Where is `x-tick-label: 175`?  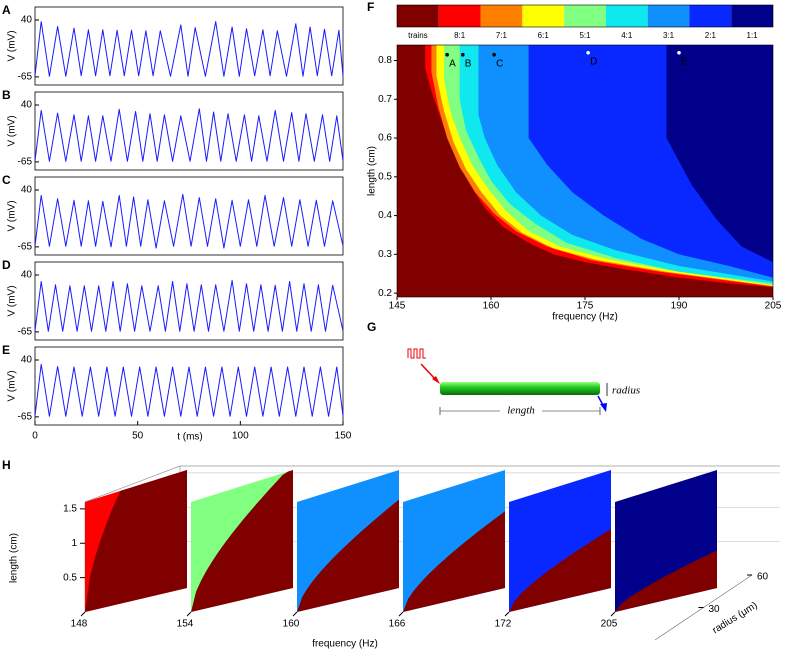 x-tick-label: 175 is located at coordinates (585, 306).